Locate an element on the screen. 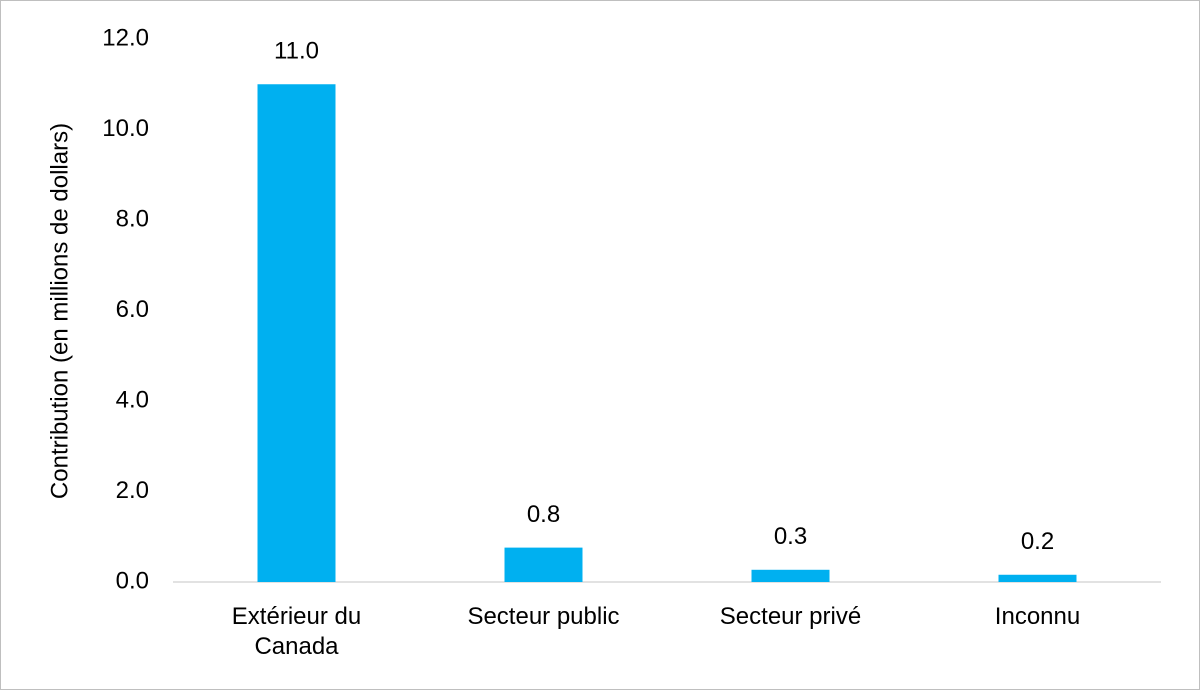 This screenshot has height=690, width=1200. y-tick-label: 12.0 is located at coordinates (125, 37).